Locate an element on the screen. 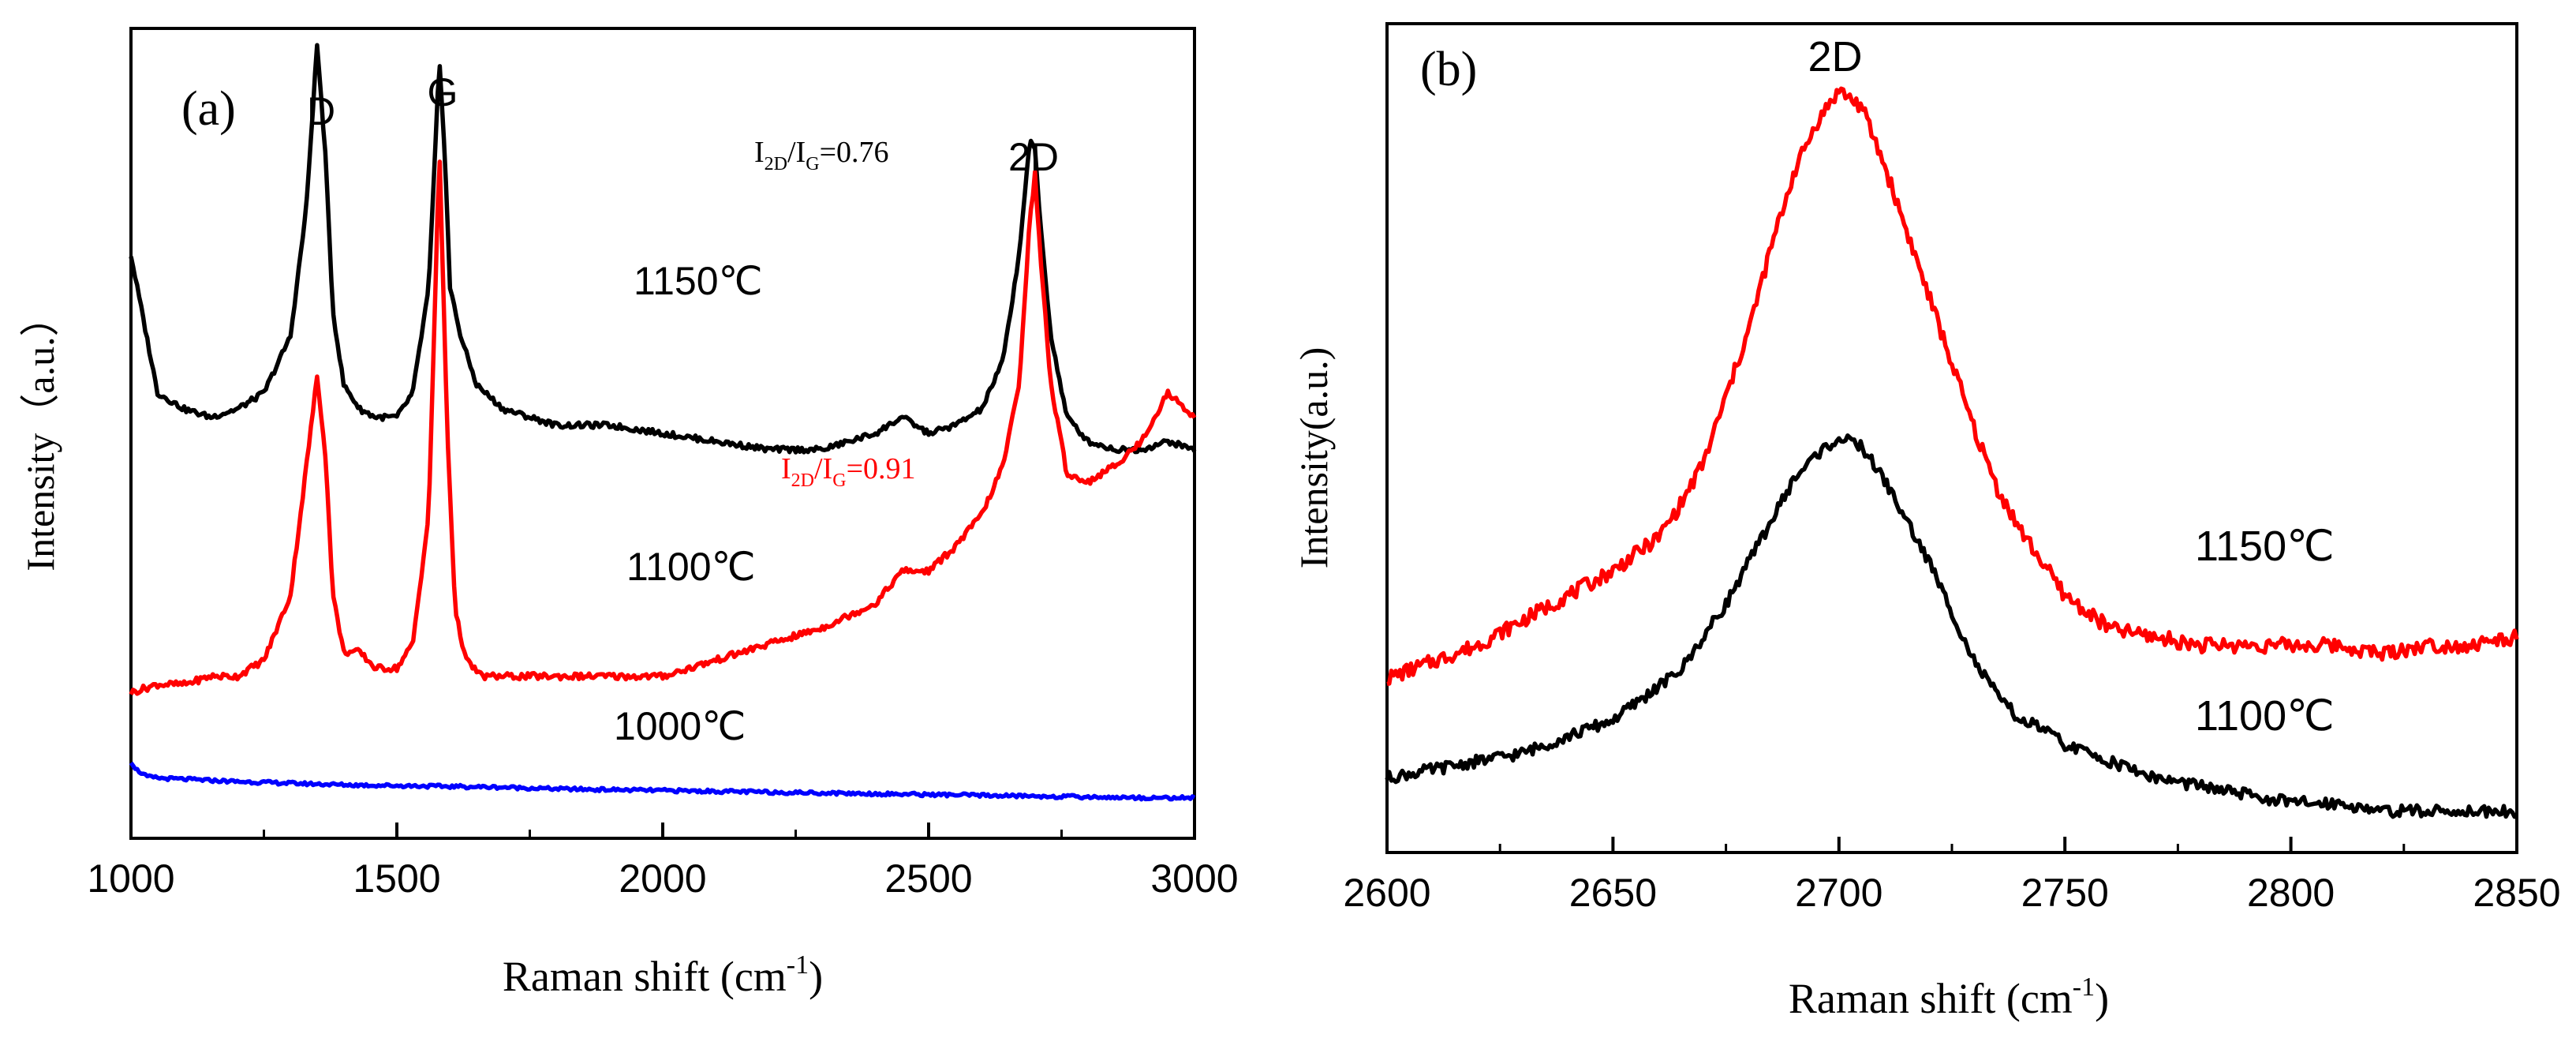 This screenshot has width=2576, height=1038. panel-b-tick-label: 2800 is located at coordinates (2291, 893).